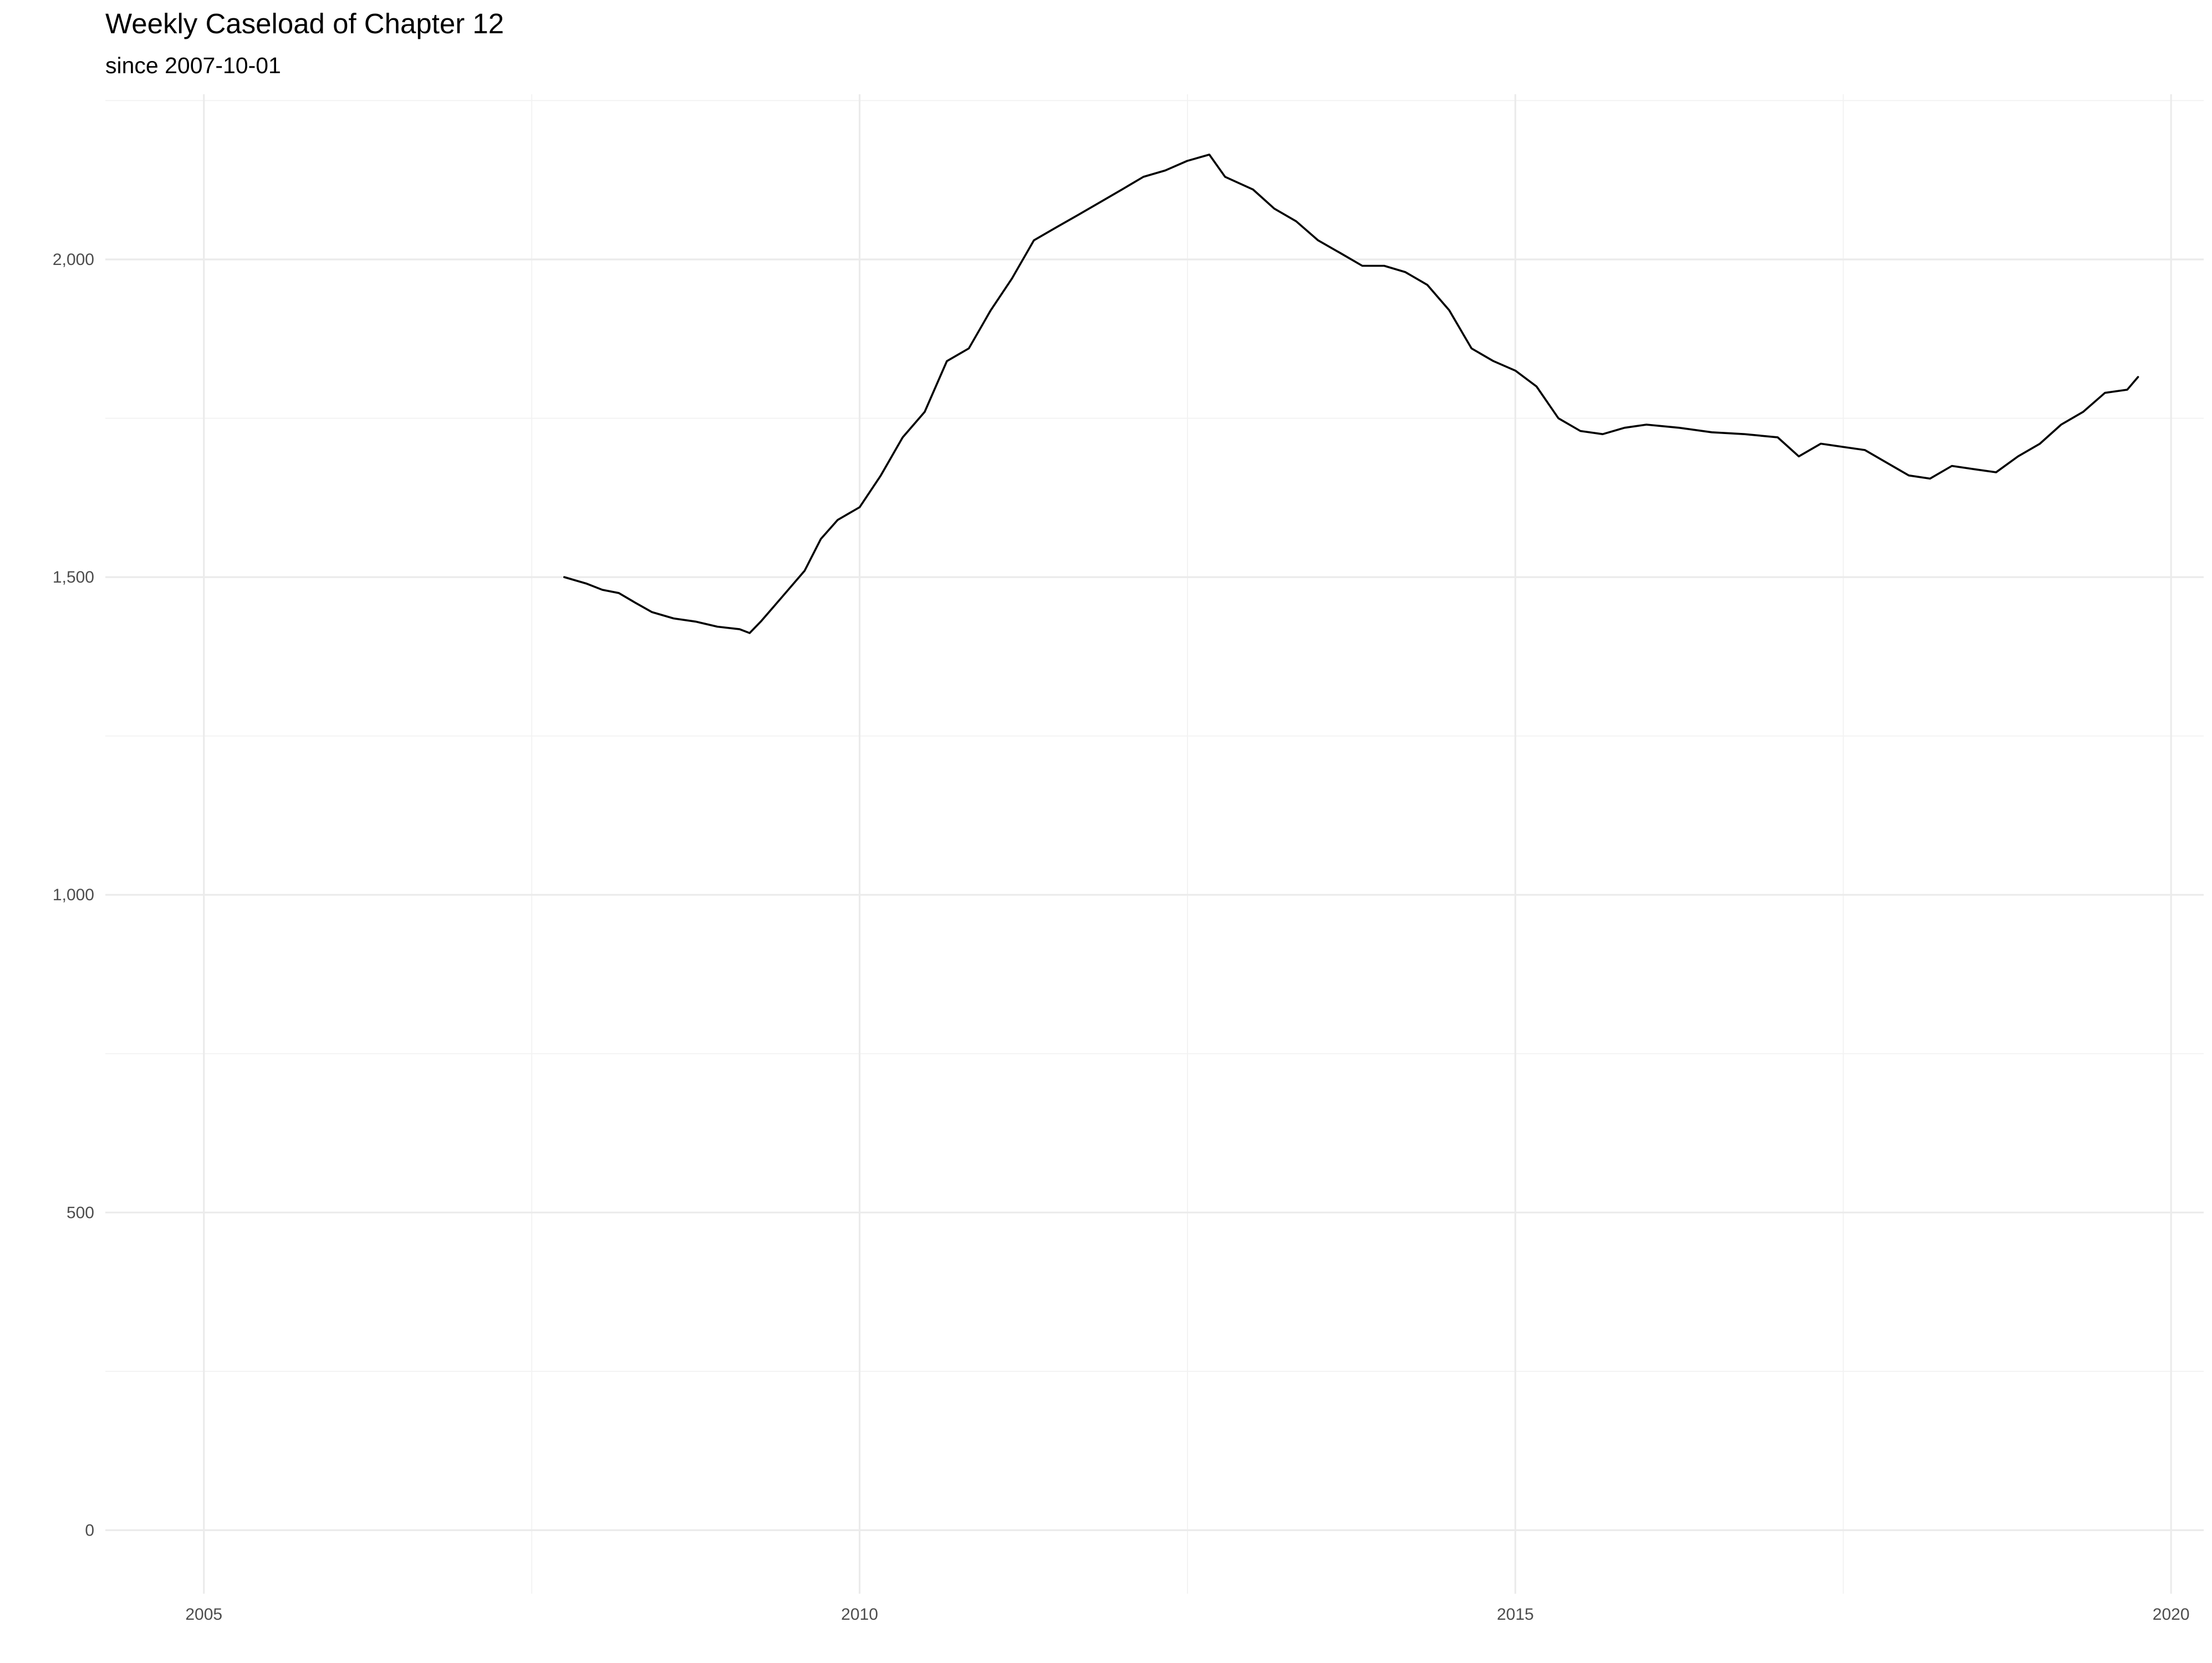 This screenshot has height=1663, width=2212. Describe the element at coordinates (73, 577) in the screenshot. I see `y-tick-label: 1,500` at that location.